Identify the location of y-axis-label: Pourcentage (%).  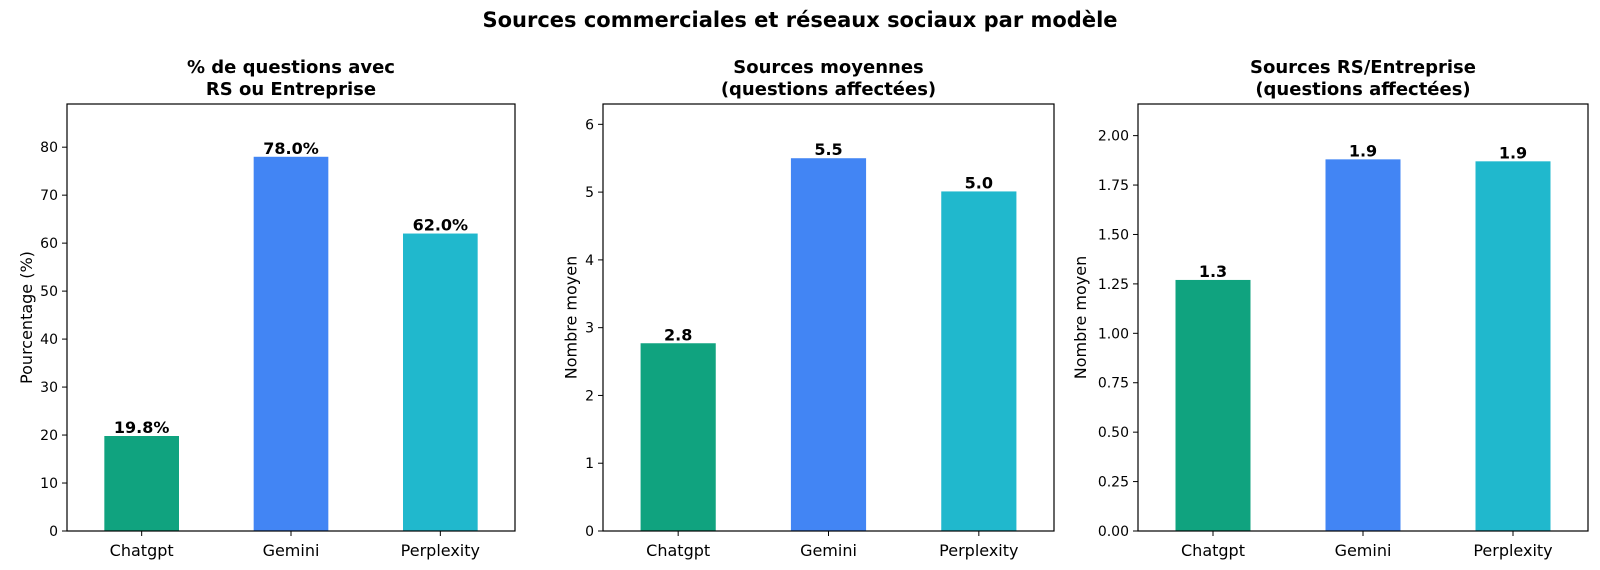
(26, 317).